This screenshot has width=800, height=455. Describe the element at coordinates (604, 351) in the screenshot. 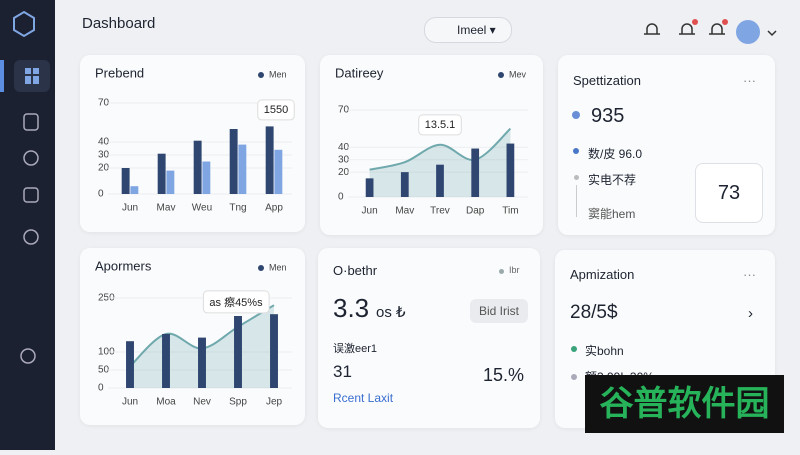

I see `text: 实bohn` at that location.